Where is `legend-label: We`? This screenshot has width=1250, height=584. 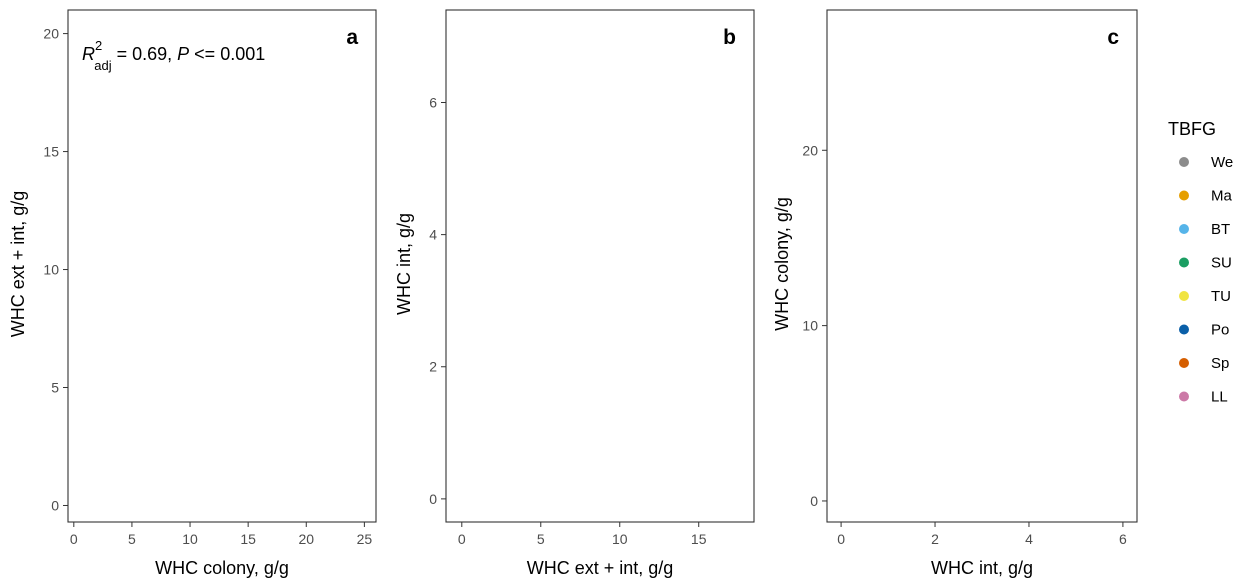 legend-label: We is located at coordinates (1222, 162).